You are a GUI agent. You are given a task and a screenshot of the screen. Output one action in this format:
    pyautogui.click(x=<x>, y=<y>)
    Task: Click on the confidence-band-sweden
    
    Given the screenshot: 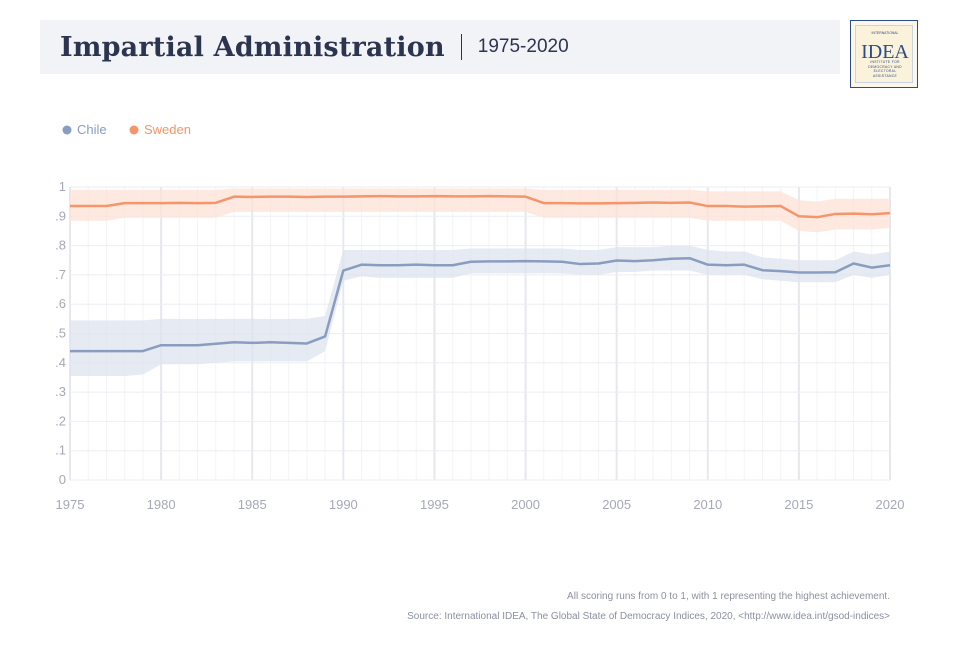 What is the action you would take?
    pyautogui.click(x=480, y=210)
    